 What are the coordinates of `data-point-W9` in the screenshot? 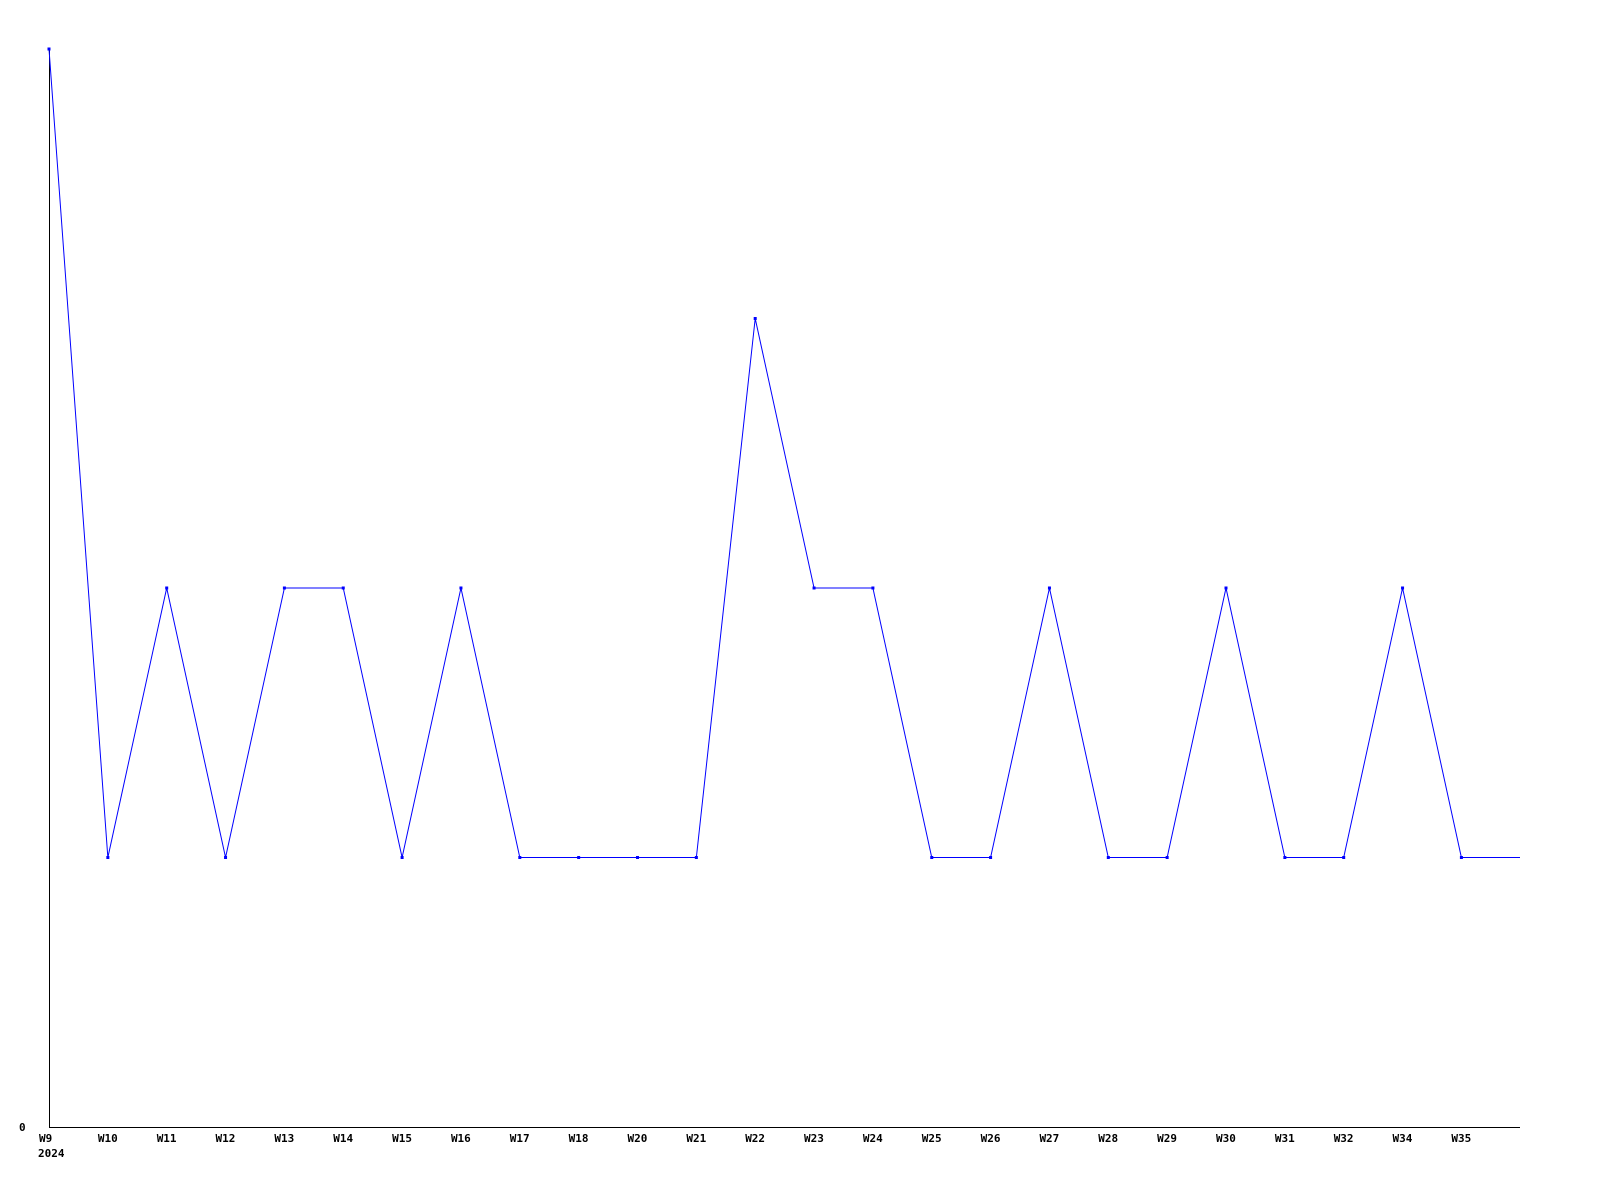 It's located at (49, 49).